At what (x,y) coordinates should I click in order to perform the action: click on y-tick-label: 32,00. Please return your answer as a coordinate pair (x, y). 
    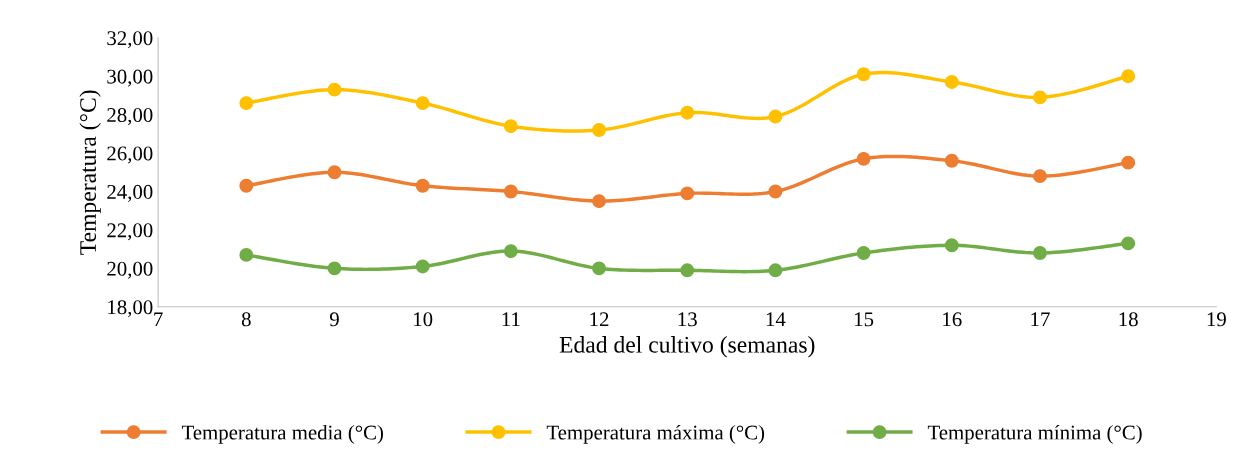
    Looking at the image, I should click on (130, 40).